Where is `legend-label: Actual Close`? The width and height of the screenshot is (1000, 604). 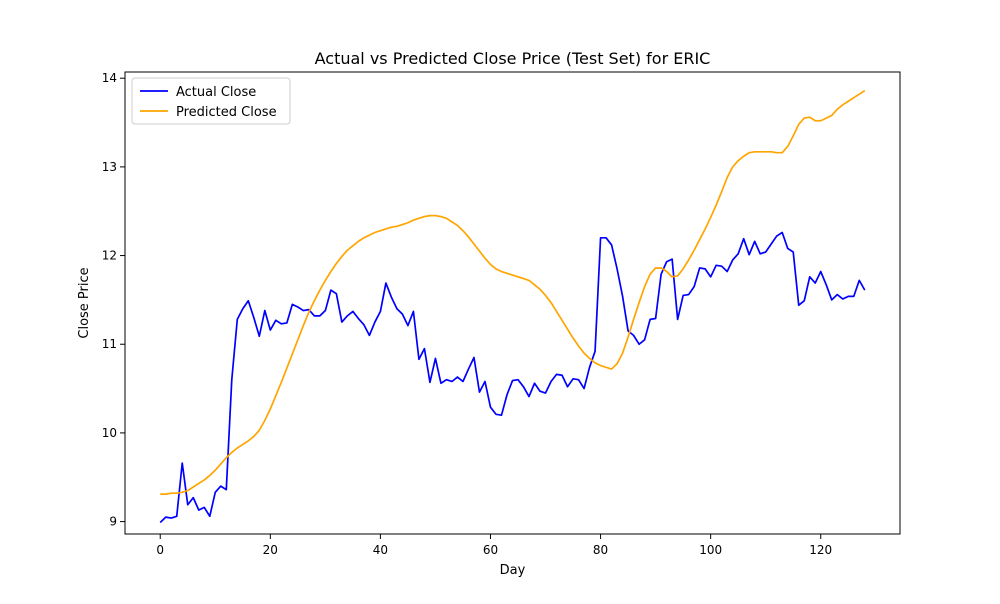
legend-label: Actual Close is located at coordinates (216, 92).